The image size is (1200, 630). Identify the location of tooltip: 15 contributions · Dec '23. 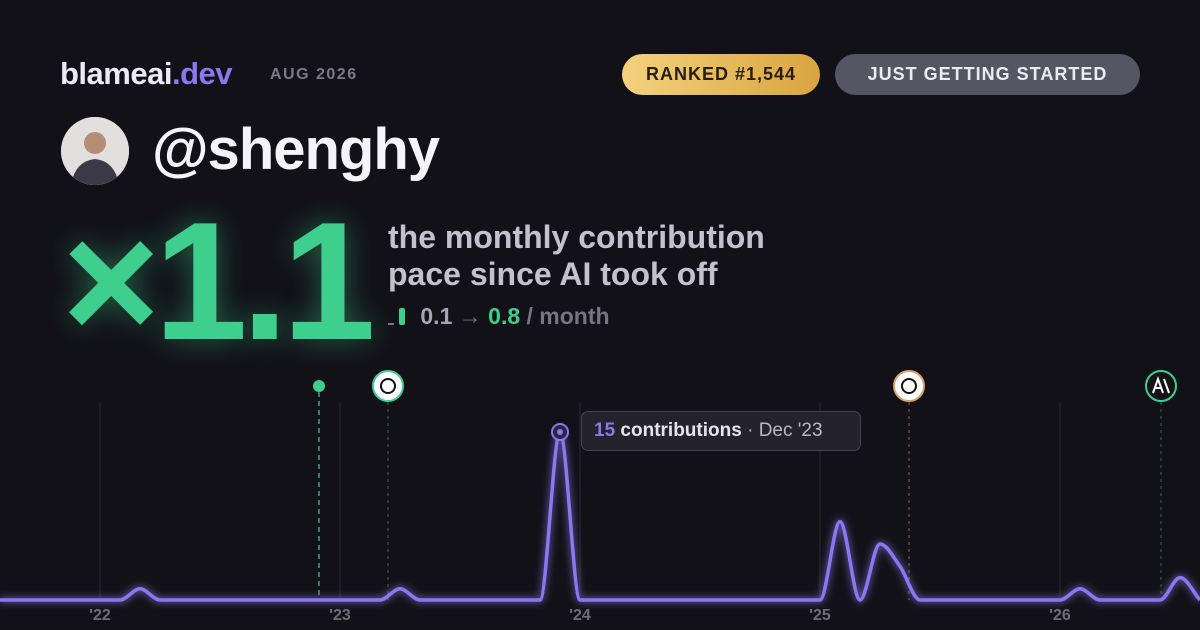
(721, 431).